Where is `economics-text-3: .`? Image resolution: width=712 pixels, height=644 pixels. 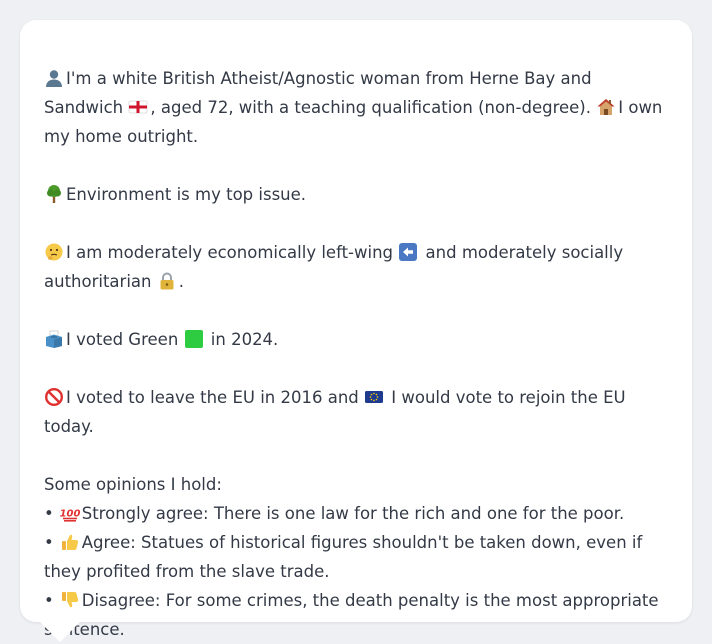 economics-text-3: . is located at coordinates (181, 281).